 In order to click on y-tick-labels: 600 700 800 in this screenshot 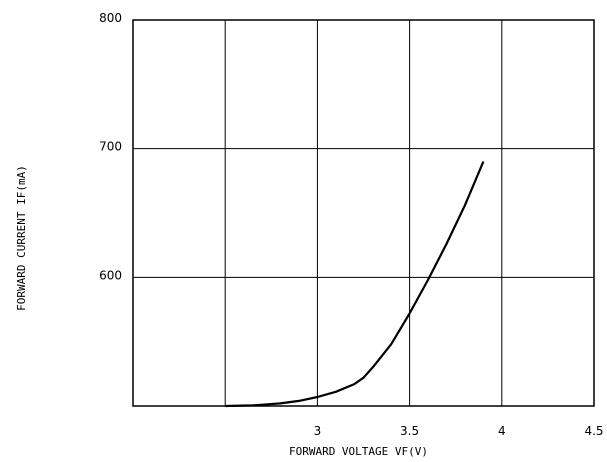, I will do `click(110, 146)`.